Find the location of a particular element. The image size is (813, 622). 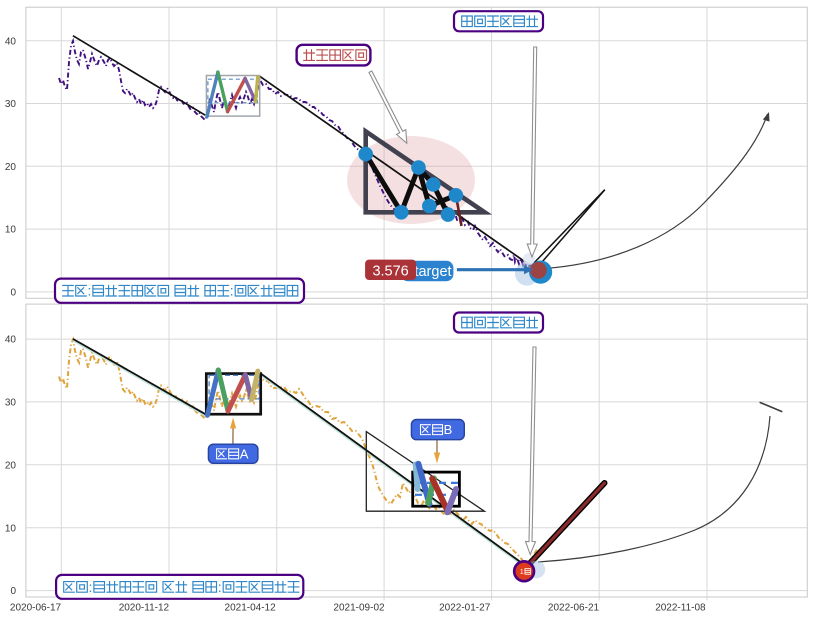

svg-text: 1 is located at coordinates (522, 571).